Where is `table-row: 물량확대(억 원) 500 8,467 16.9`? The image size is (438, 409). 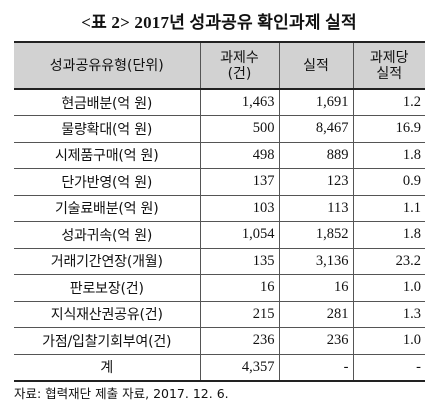 table-row: 물량확대(억 원) 500 8,467 16.9 is located at coordinates (219, 128).